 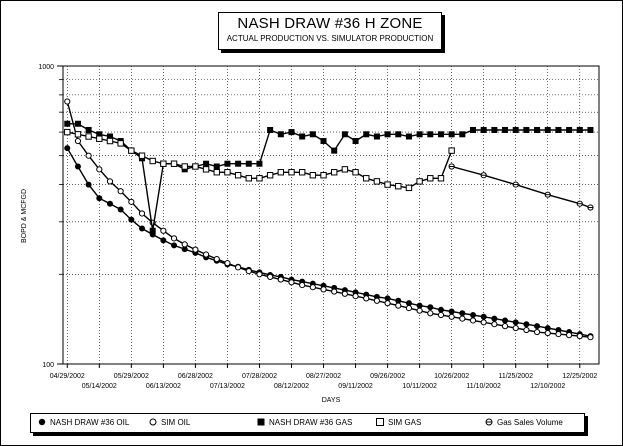 What do you see at coordinates (42, 422) in the screenshot?
I see `filled-circle-marker-icon` at bounding box center [42, 422].